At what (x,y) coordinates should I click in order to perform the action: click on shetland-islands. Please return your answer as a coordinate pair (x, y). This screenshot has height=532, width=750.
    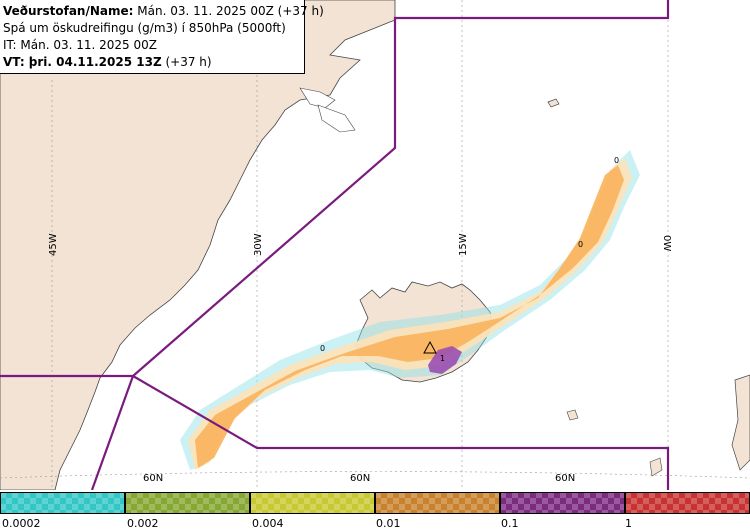
    Looking at the image, I should click on (656, 467).